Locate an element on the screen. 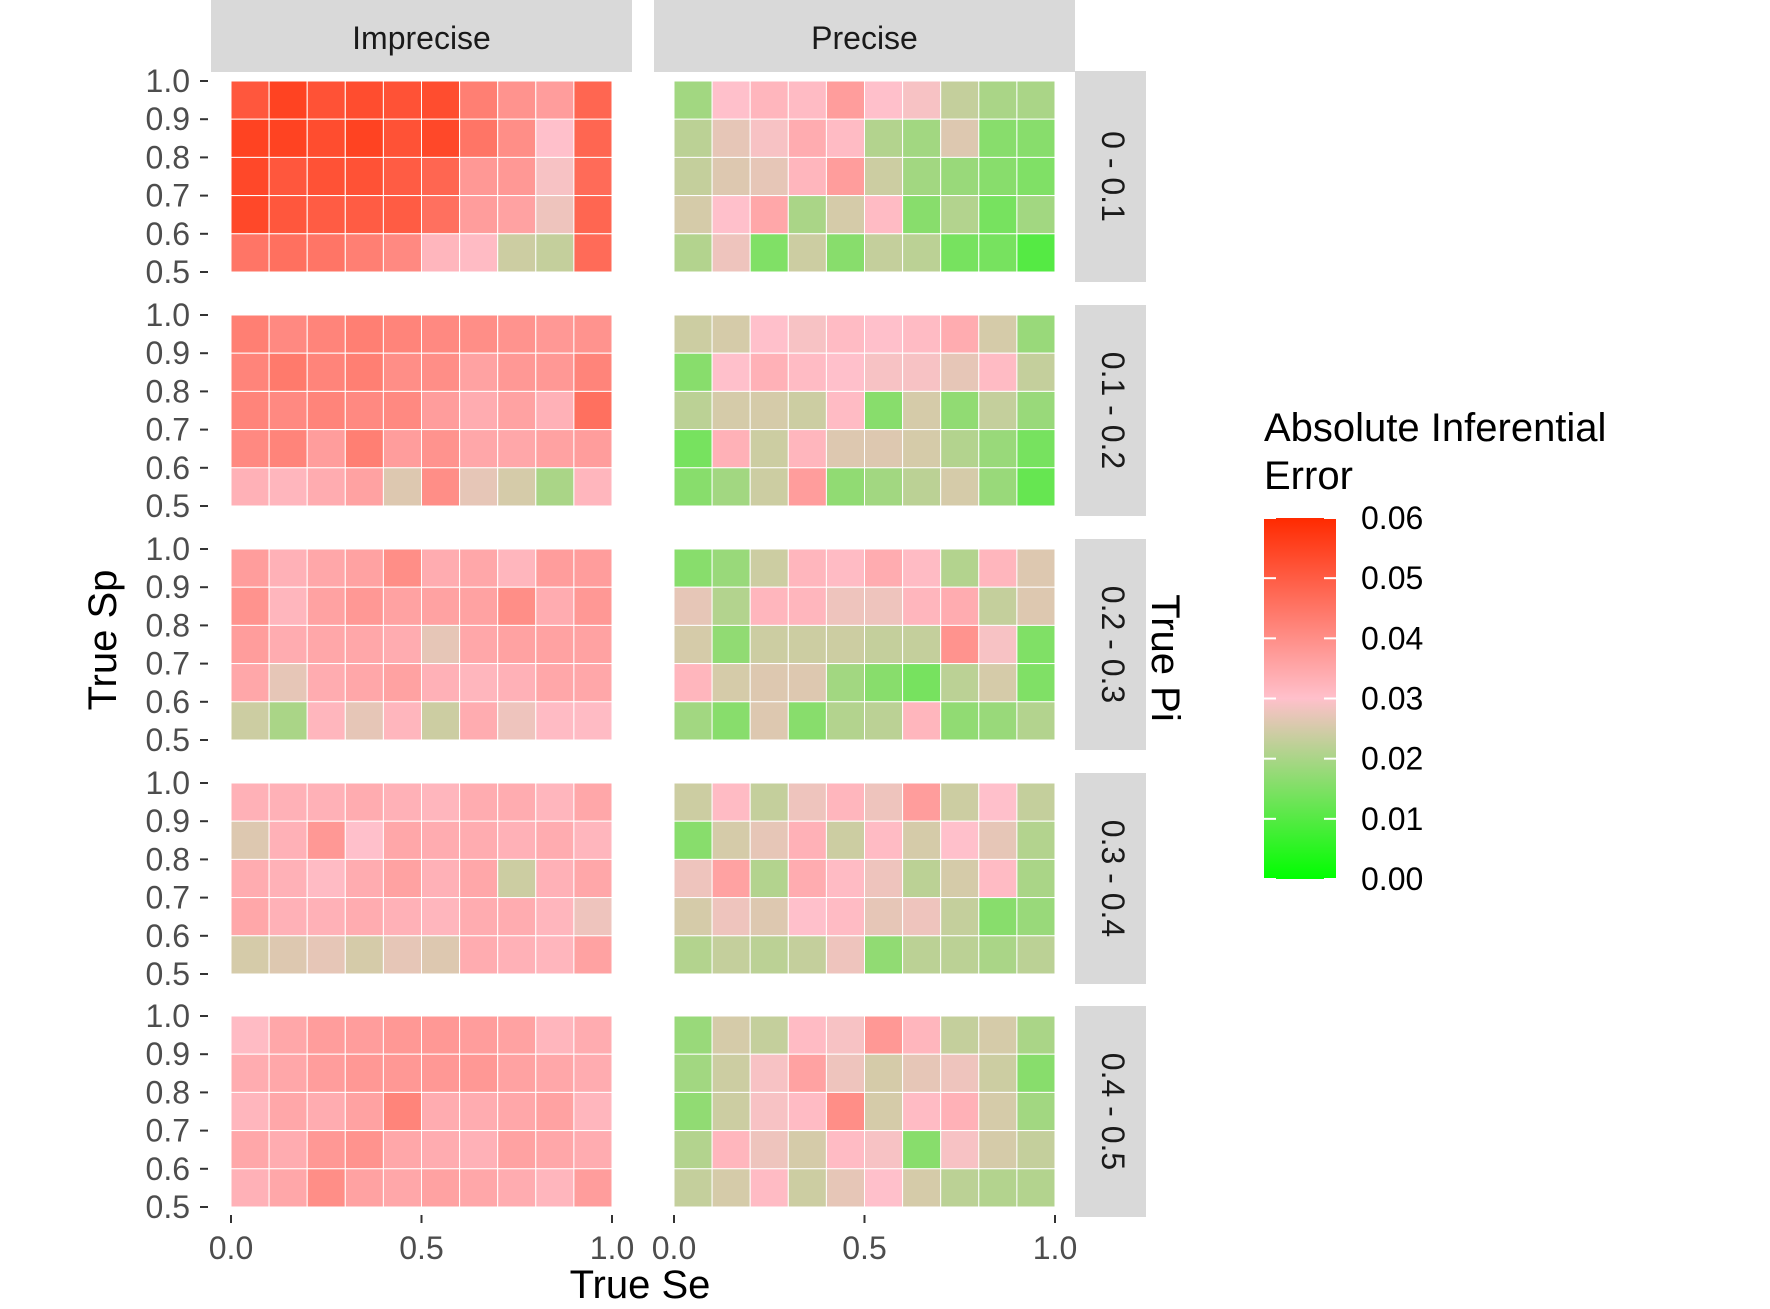 The image size is (1770, 1309). x-tick-label: 0.5 is located at coordinates (864, 1248).